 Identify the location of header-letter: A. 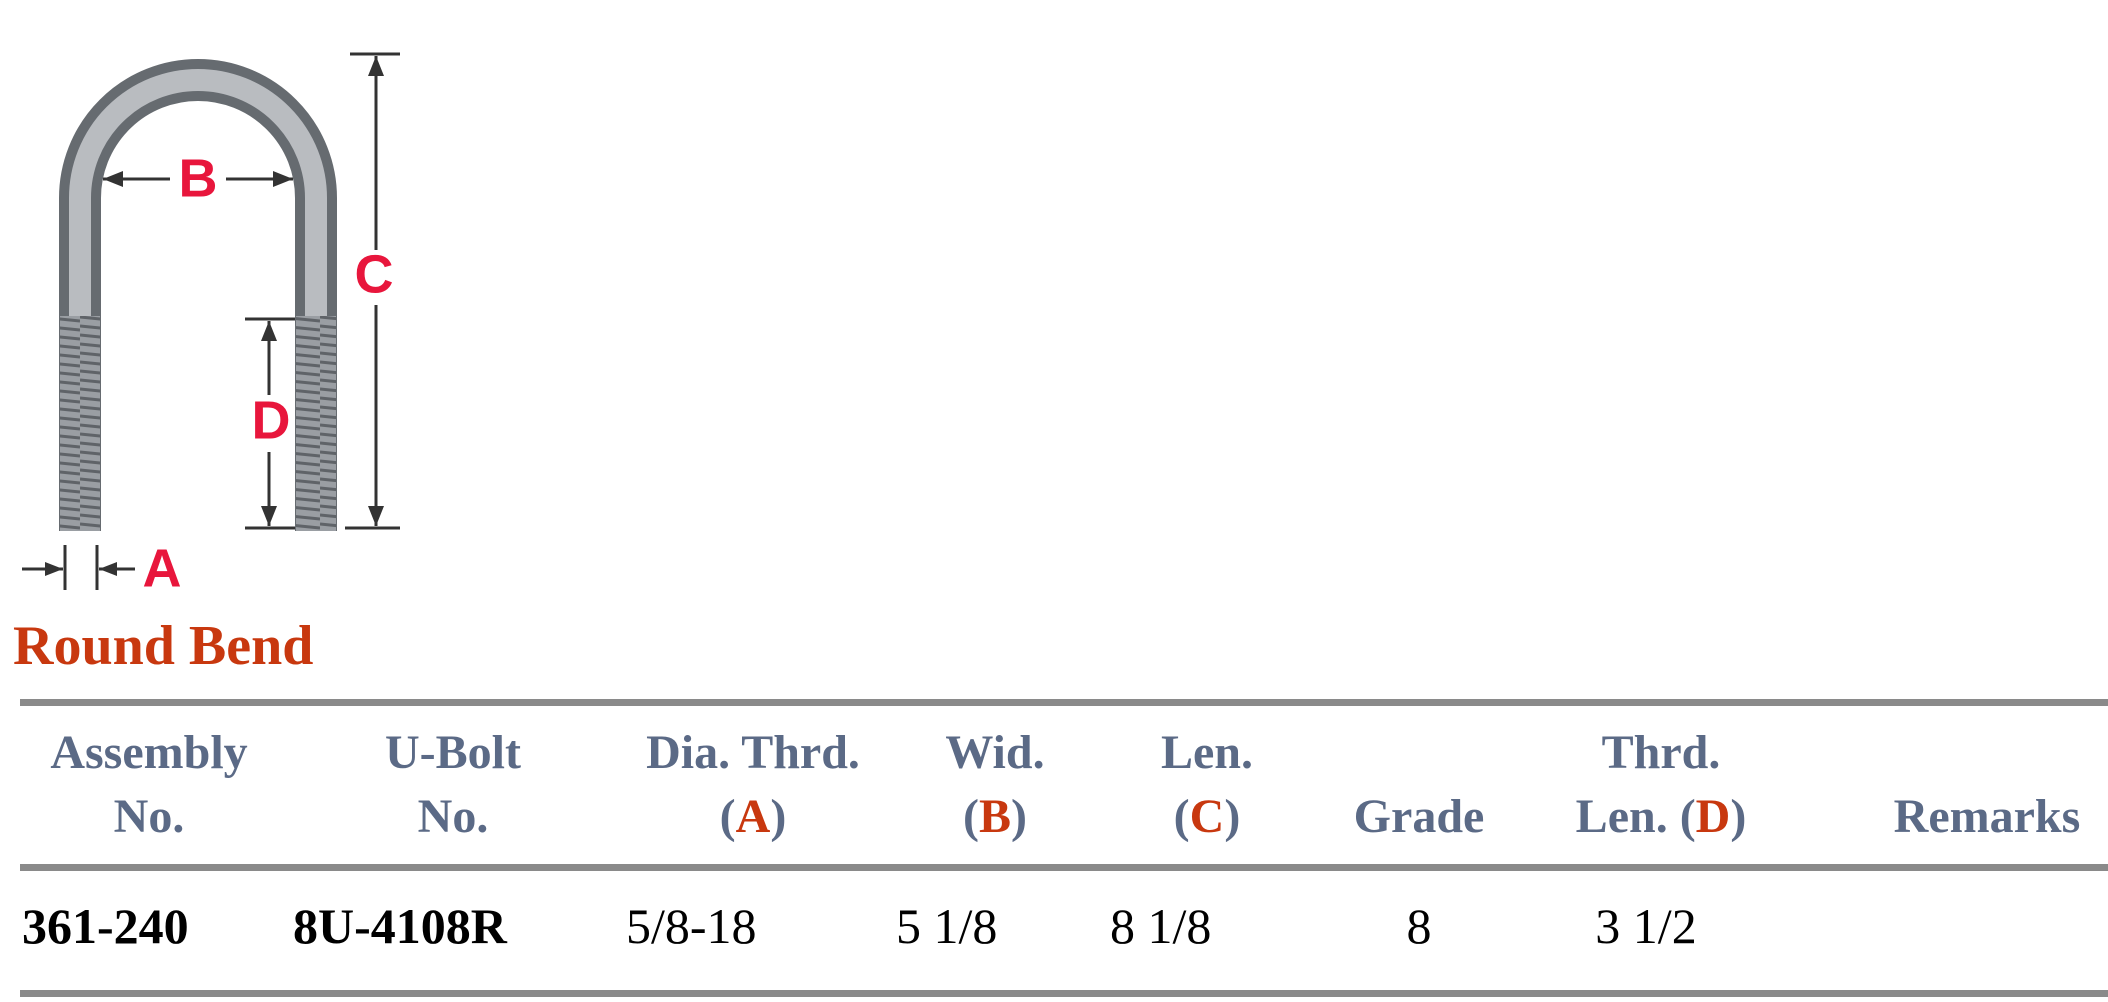
(753, 816).